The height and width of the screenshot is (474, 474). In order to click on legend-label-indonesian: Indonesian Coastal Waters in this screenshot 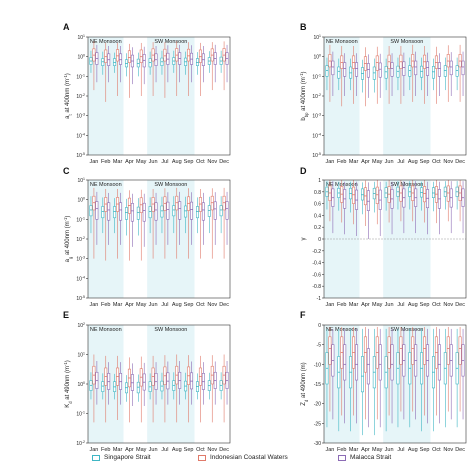, I will do `click(249, 457)`.